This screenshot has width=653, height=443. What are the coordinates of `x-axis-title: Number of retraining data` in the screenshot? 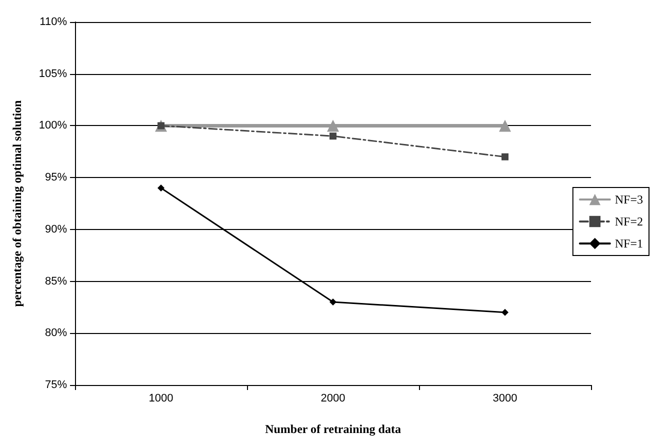 It's located at (333, 429).